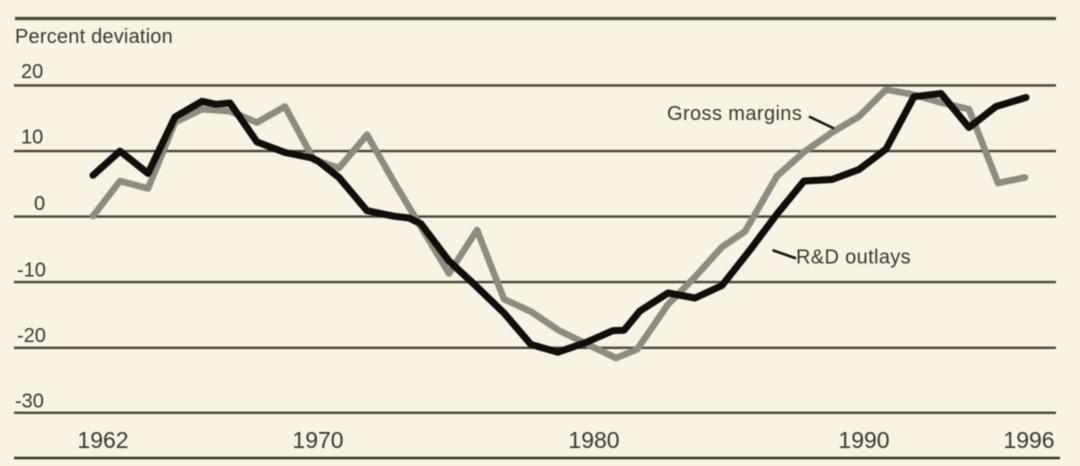  What do you see at coordinates (317, 440) in the screenshot?
I see `svg-text: 1970` at bounding box center [317, 440].